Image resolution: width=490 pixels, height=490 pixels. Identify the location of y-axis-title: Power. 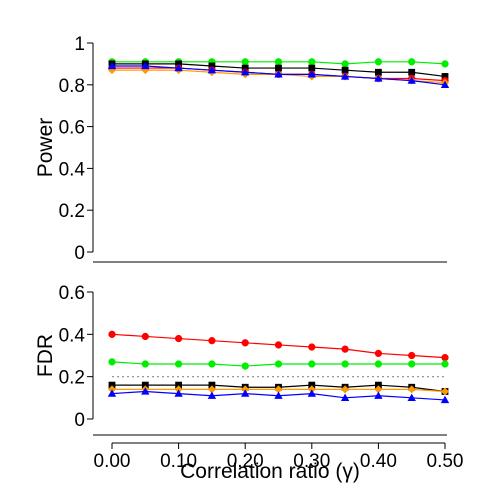
(45, 148).